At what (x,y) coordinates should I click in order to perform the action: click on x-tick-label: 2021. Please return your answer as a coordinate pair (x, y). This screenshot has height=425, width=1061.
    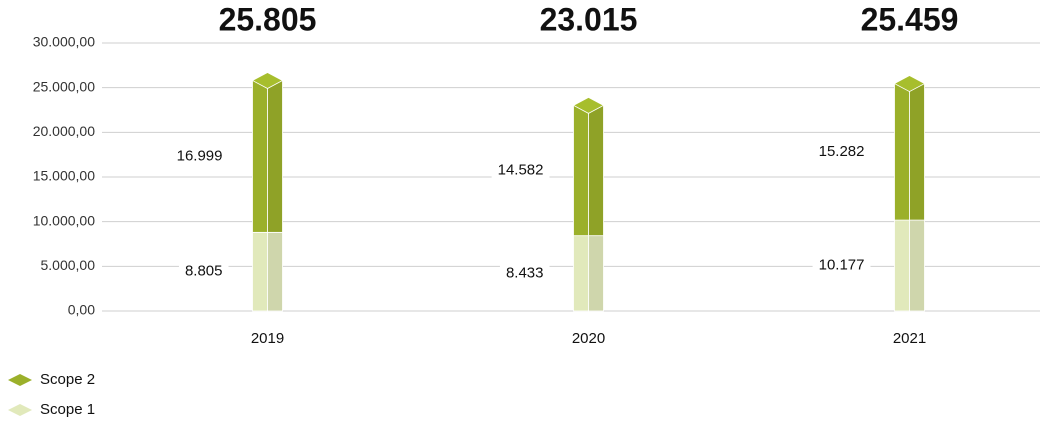
    Looking at the image, I should click on (909, 338).